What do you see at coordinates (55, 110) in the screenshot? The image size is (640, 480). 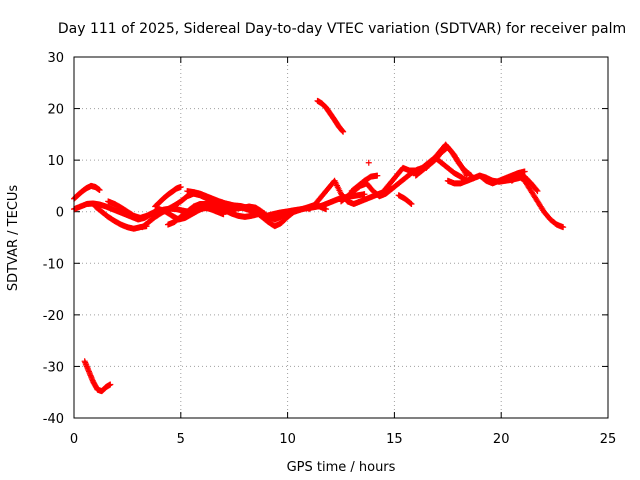 I see `y-tick-label: 20` at bounding box center [55, 110].